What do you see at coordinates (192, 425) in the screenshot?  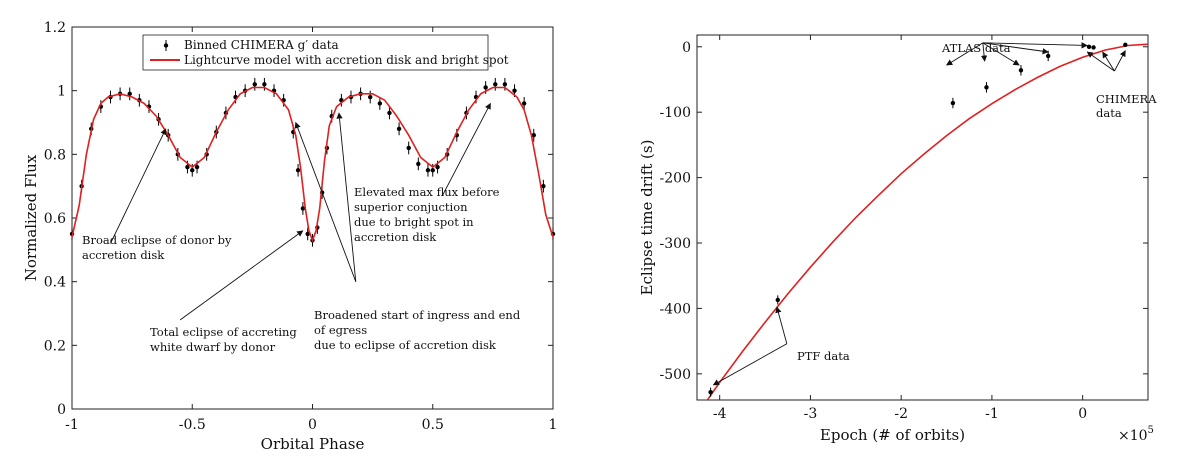 I see `x-tick-label: -0.5` at bounding box center [192, 425].